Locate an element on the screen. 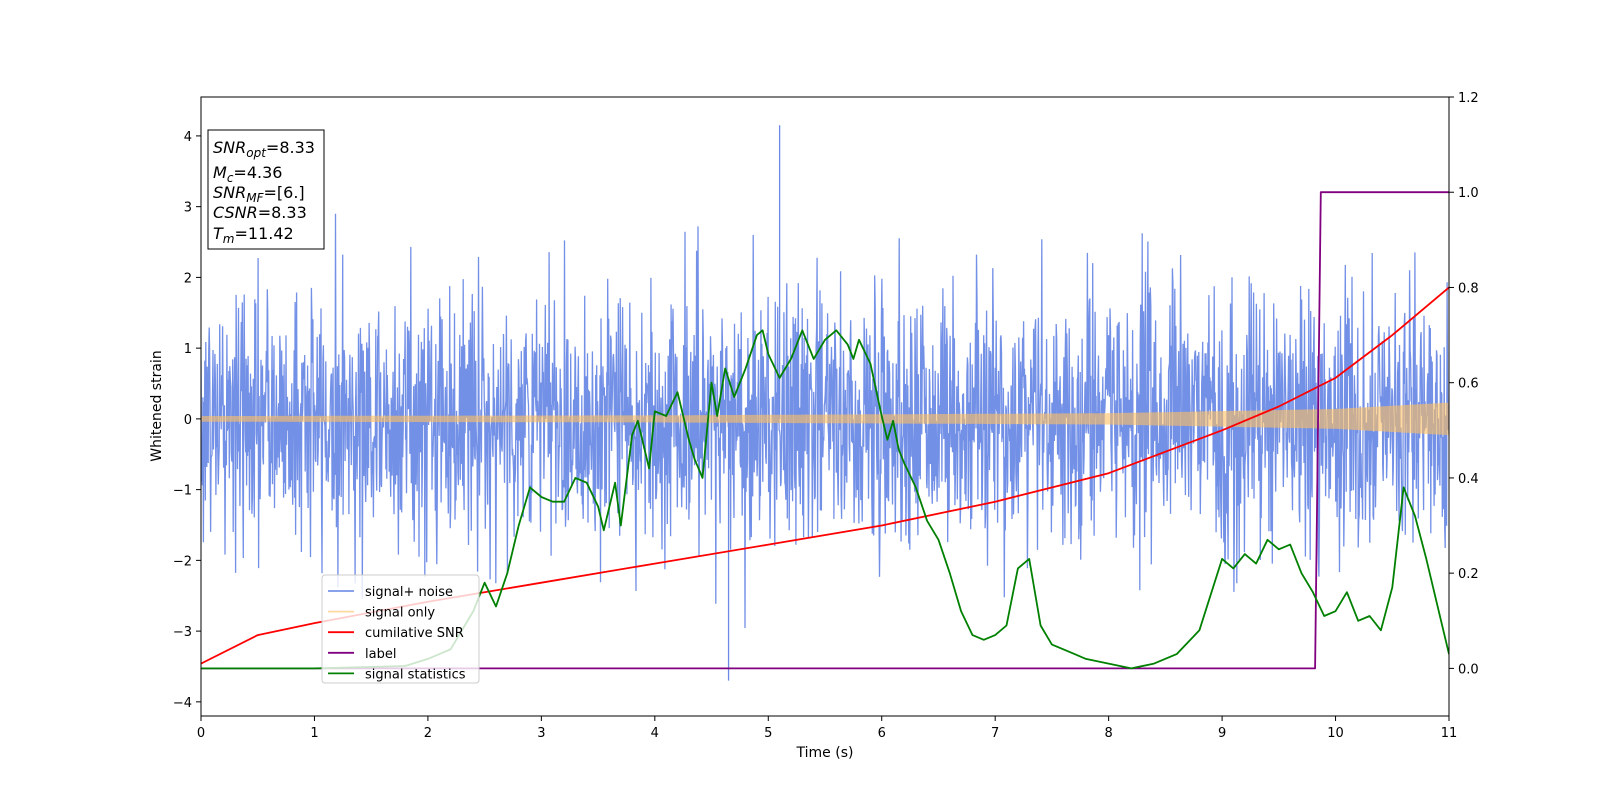  x-tick-label: 3 is located at coordinates (541, 733).